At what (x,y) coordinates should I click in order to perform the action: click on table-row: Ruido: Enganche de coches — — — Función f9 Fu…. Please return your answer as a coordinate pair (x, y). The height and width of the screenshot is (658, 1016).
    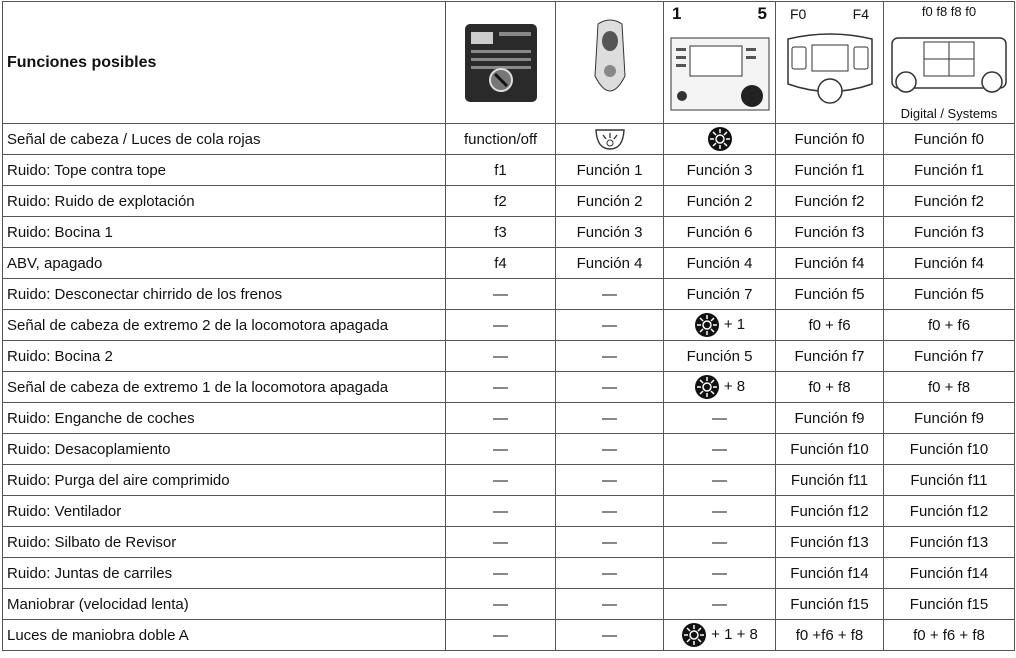
    Looking at the image, I should click on (508, 418).